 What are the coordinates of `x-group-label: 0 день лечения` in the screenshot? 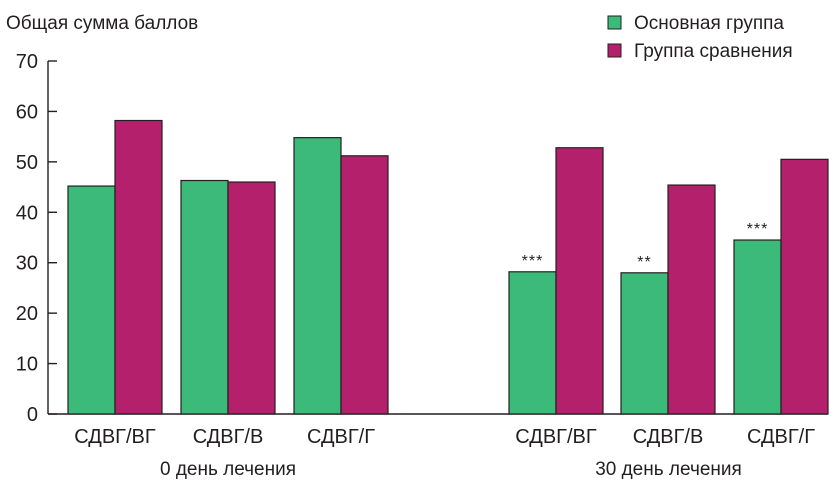 It's located at (228, 469).